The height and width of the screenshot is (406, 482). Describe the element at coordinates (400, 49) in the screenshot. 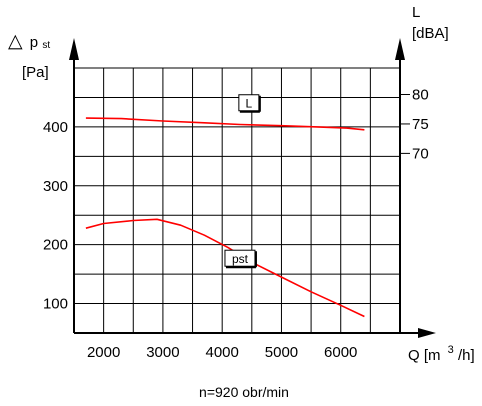

I see `right-axis-arrow` at that location.